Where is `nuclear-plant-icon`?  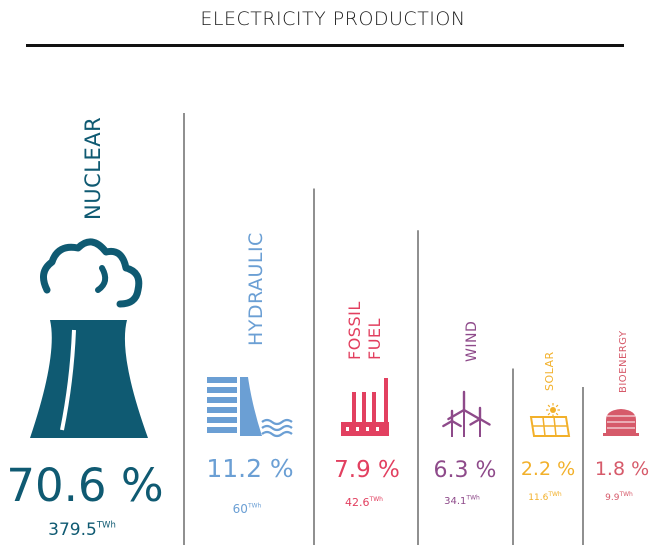
nuclear-plant-icon is located at coordinates (89, 338).